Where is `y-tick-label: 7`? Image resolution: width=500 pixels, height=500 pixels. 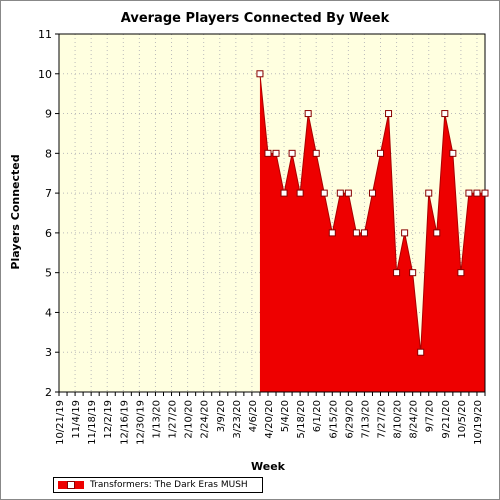 y-tick-label: 7 is located at coordinates (48, 193).